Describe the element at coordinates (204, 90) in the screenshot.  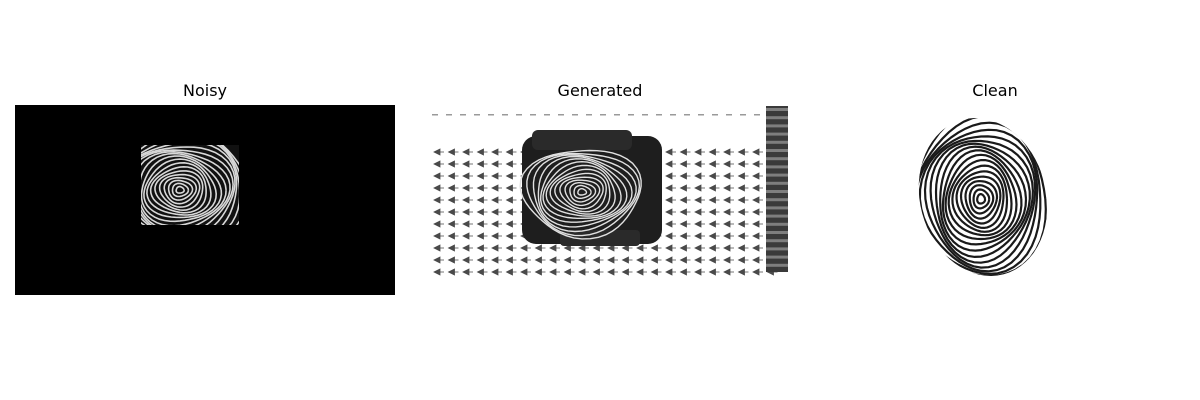
I see `noisy-title: Noisy` at that location.